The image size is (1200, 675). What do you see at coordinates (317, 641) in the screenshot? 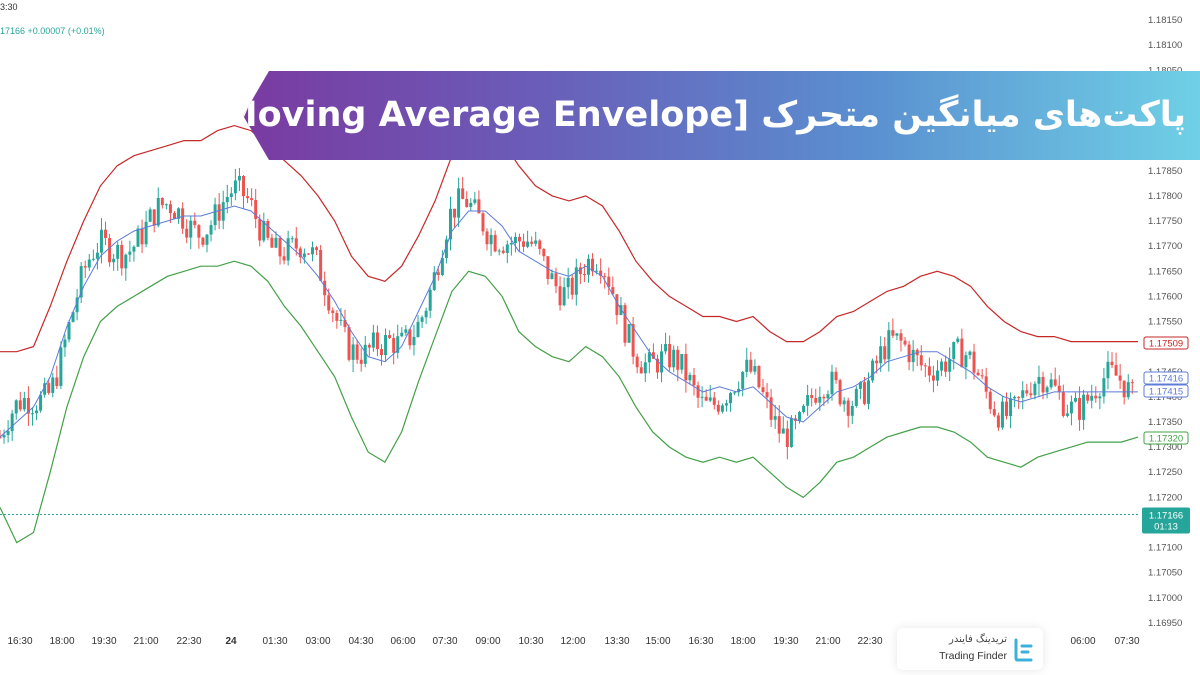
I see `x-tick-label: 03:00` at bounding box center [317, 641].